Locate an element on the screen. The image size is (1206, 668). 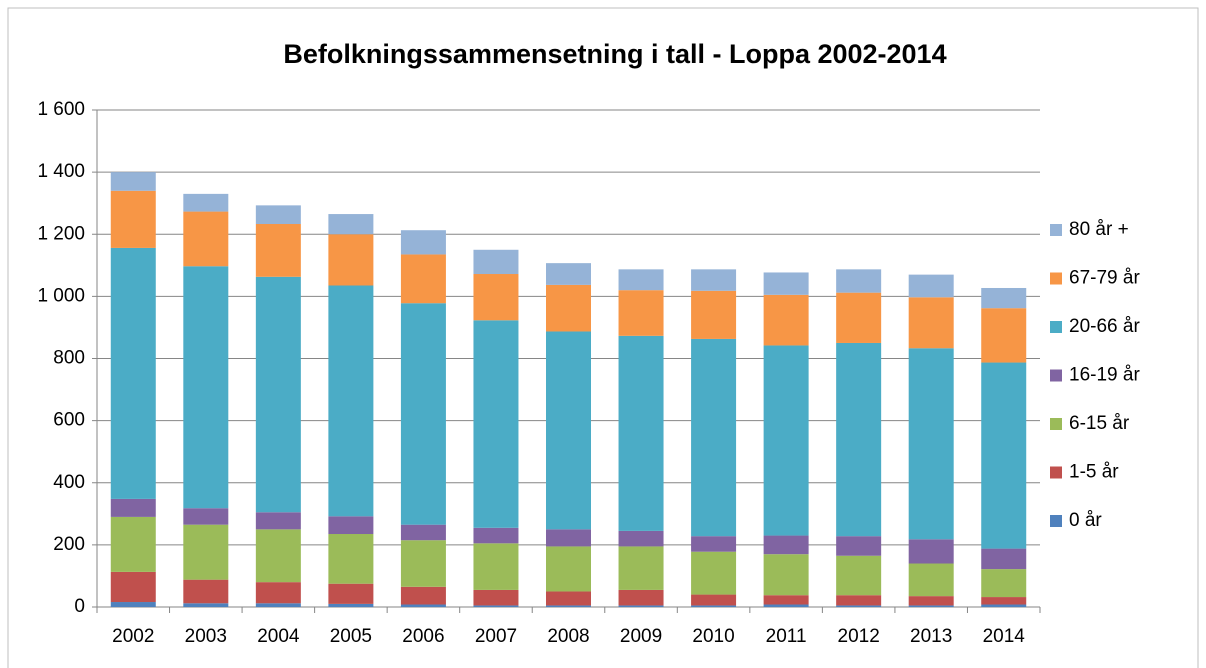
legend-label: 80 år + is located at coordinates (1099, 229).